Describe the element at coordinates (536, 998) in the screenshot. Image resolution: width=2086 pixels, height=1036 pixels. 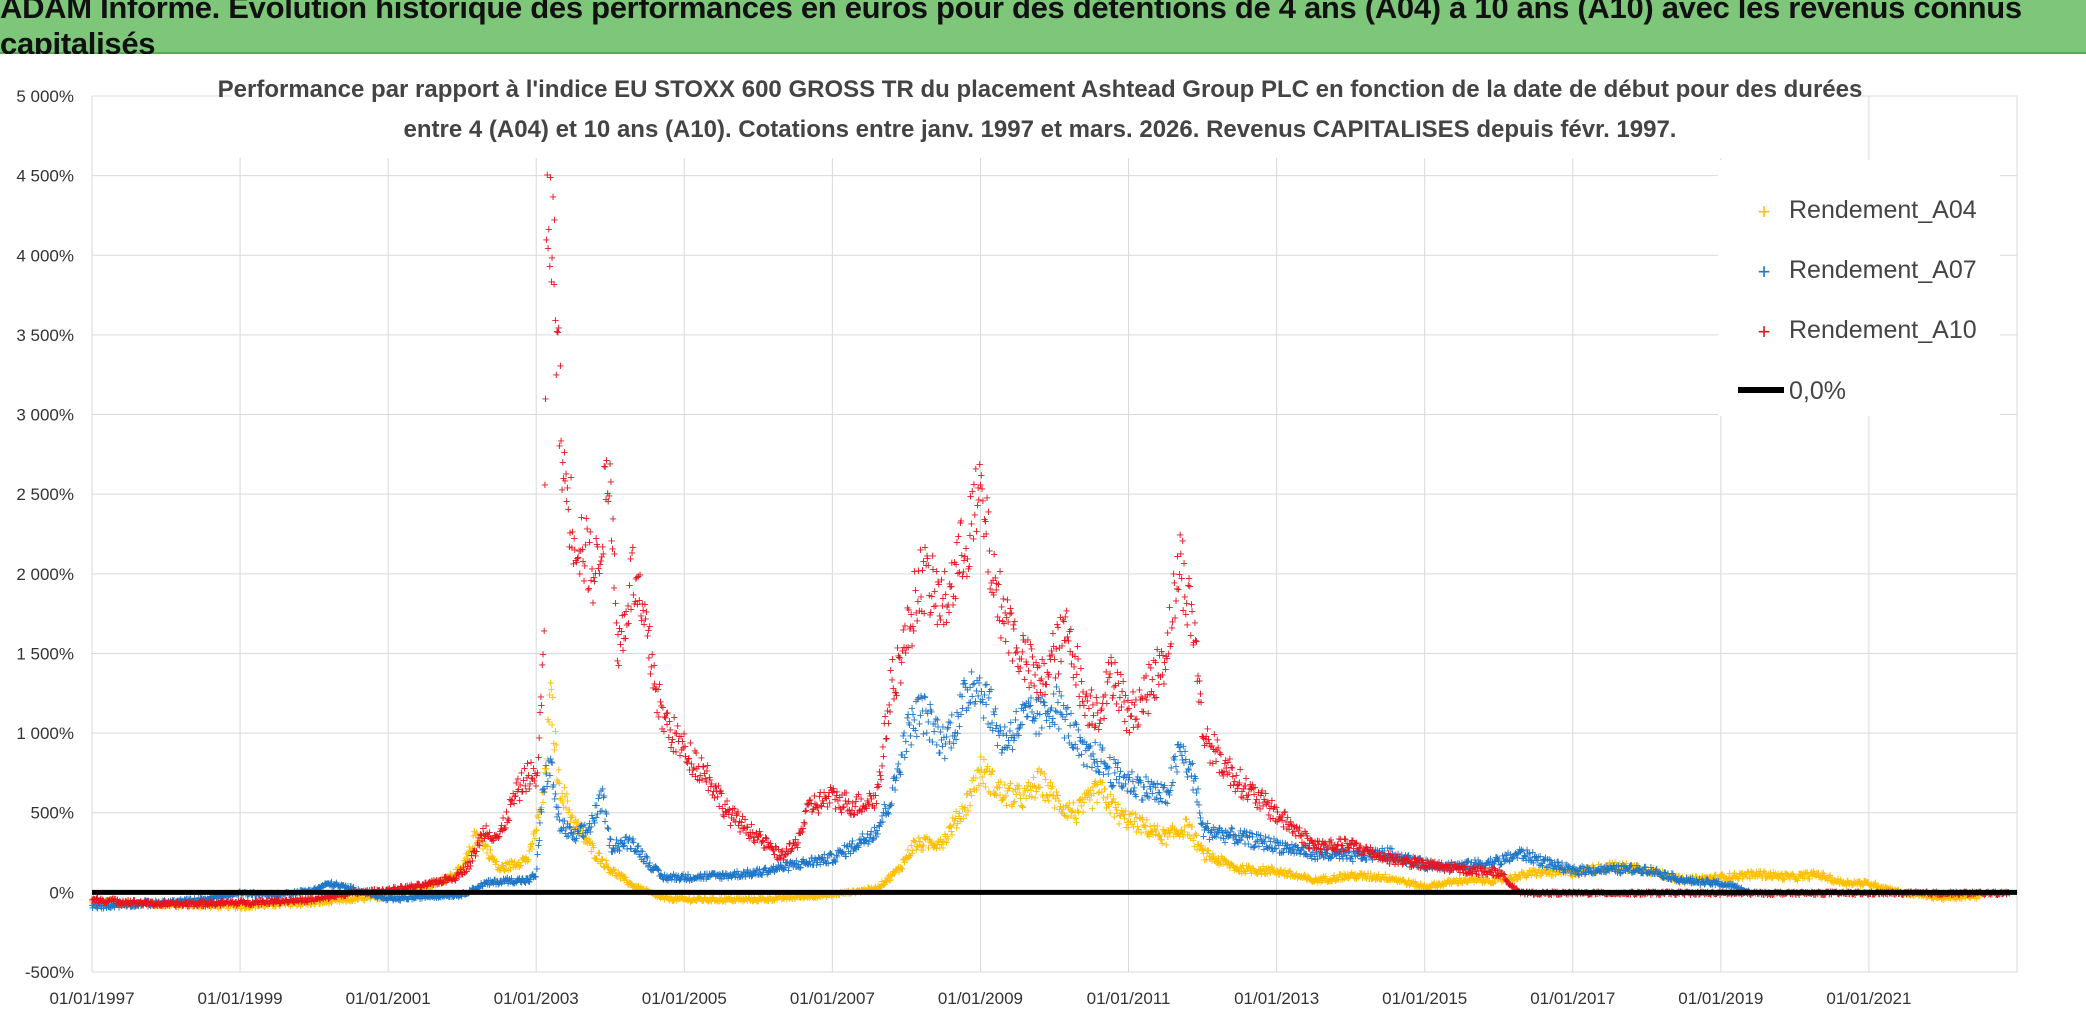
I see `x-tick-label: 01/01/2003` at that location.